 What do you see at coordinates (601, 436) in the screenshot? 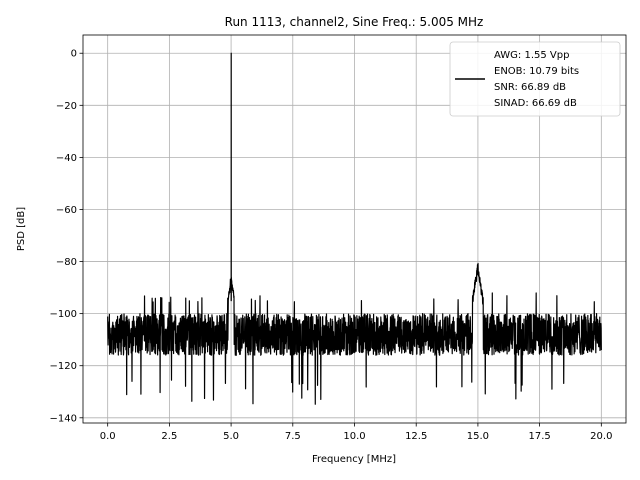
I see `x-tick-label: 20.0` at bounding box center [601, 436].